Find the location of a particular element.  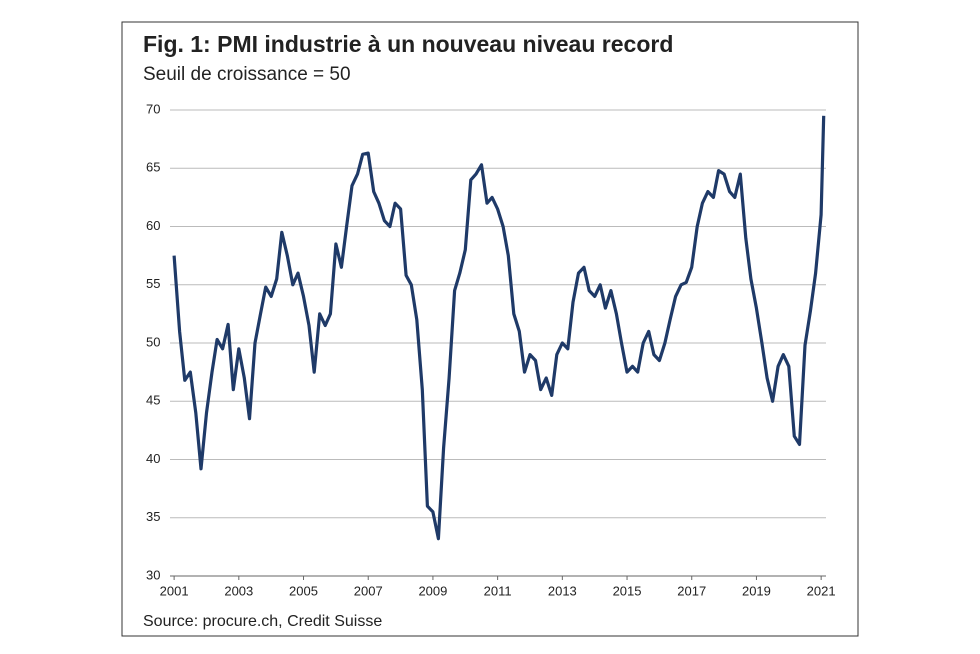

chart-subtitle: Seuil de croissance = 50 is located at coordinates (247, 74).